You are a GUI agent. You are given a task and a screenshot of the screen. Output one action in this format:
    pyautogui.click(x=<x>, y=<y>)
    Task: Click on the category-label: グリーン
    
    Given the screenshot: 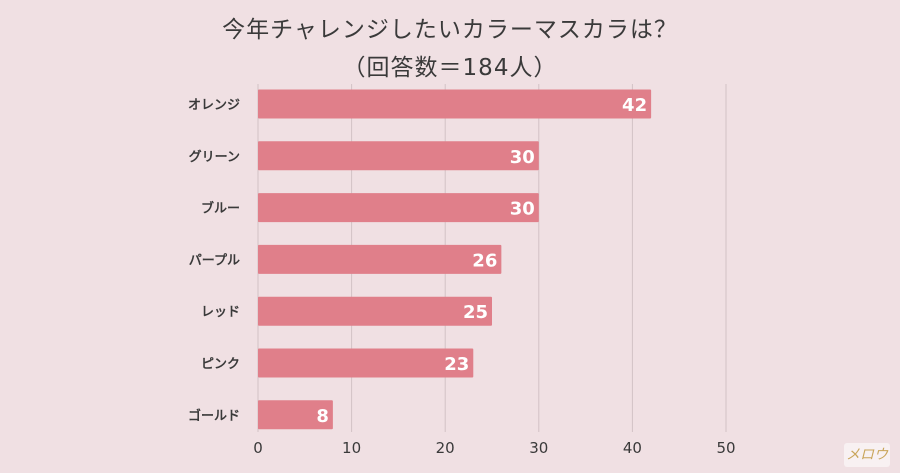 What is the action you would take?
    pyautogui.click(x=214, y=157)
    